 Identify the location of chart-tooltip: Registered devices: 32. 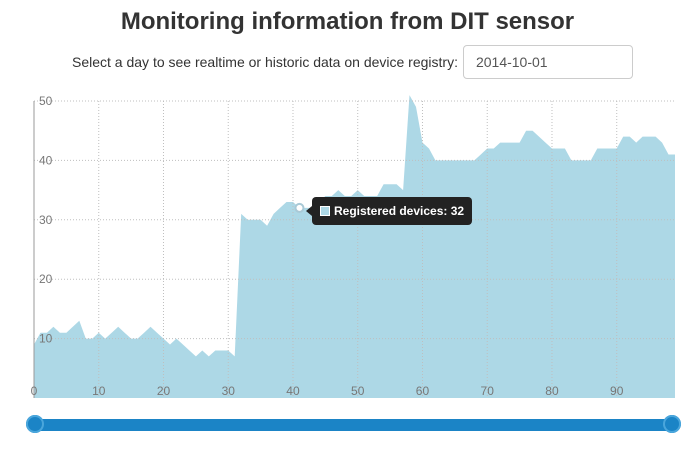
(389, 211).